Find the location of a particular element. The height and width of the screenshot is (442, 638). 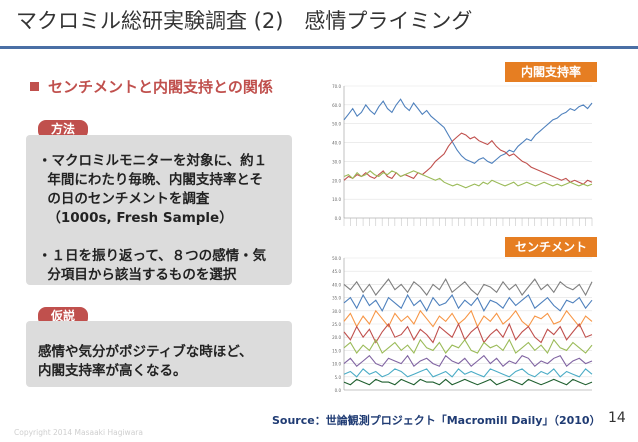

sentiment-y-tick-label: 45.0 is located at coordinates (336, 271).